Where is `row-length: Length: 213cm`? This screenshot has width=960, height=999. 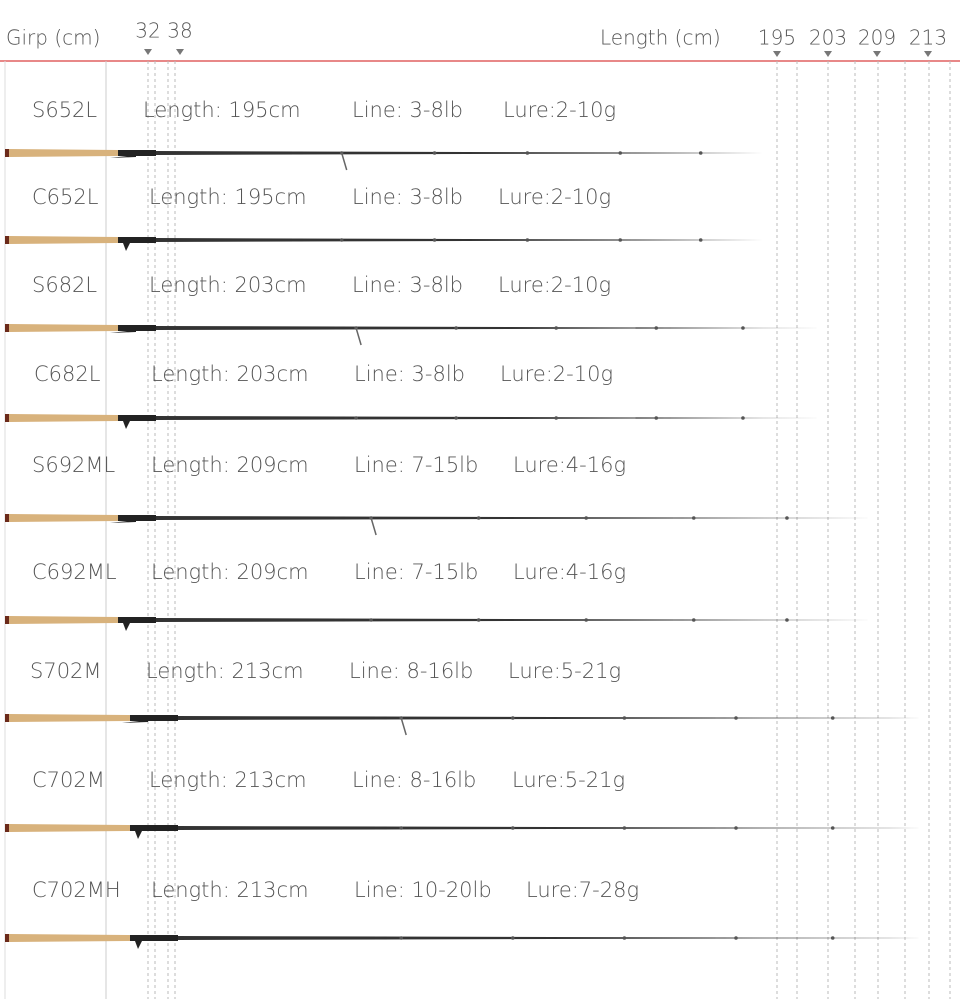 row-length: Length: 213cm is located at coordinates (230, 890).